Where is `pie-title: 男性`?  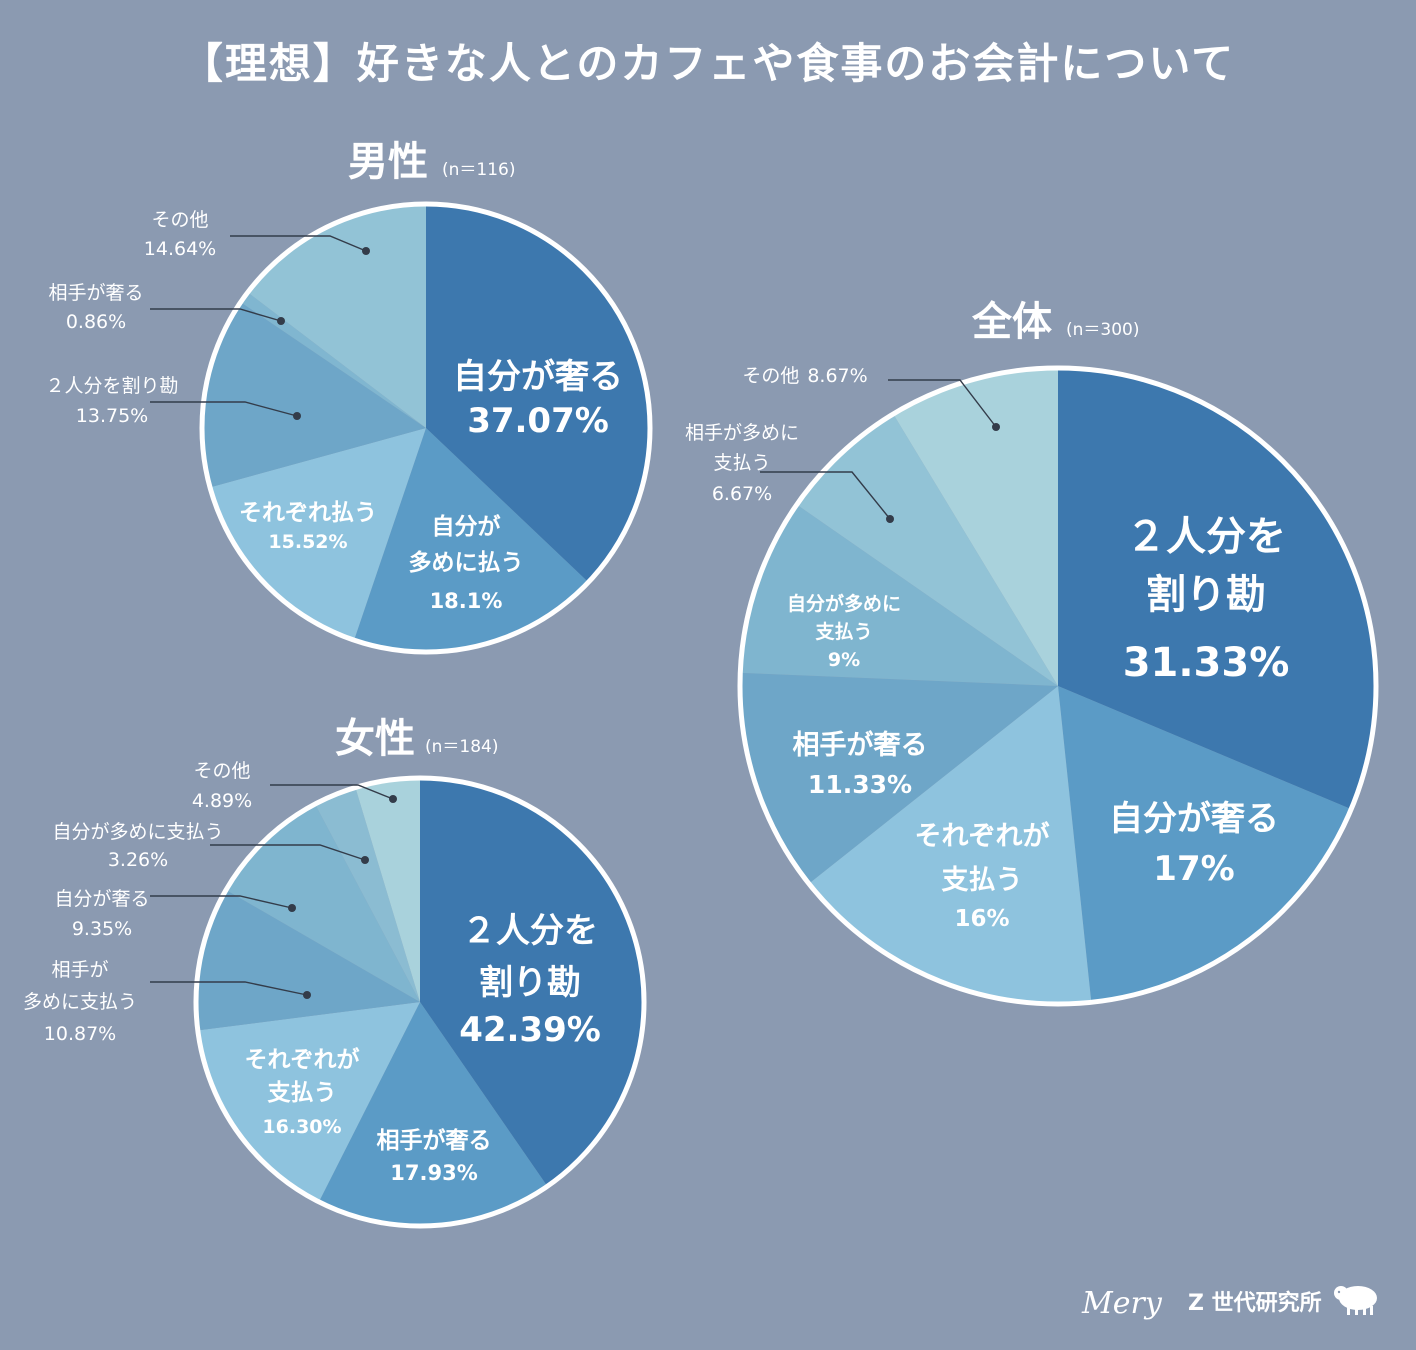
pie-title: 男性 is located at coordinates (388, 162).